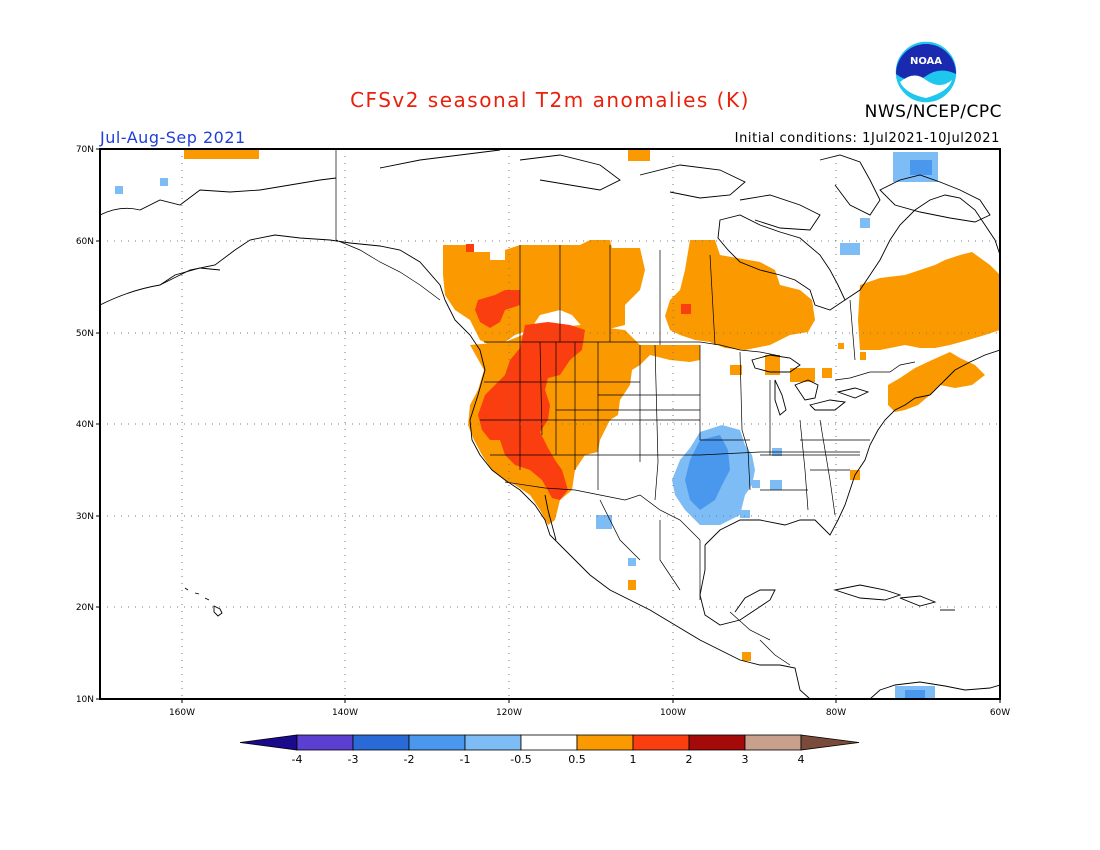 The image size is (1100, 850). Describe the element at coordinates (173, 137) in the screenshot. I see `season-label: Jul-Aug-Sep 2021` at that location.